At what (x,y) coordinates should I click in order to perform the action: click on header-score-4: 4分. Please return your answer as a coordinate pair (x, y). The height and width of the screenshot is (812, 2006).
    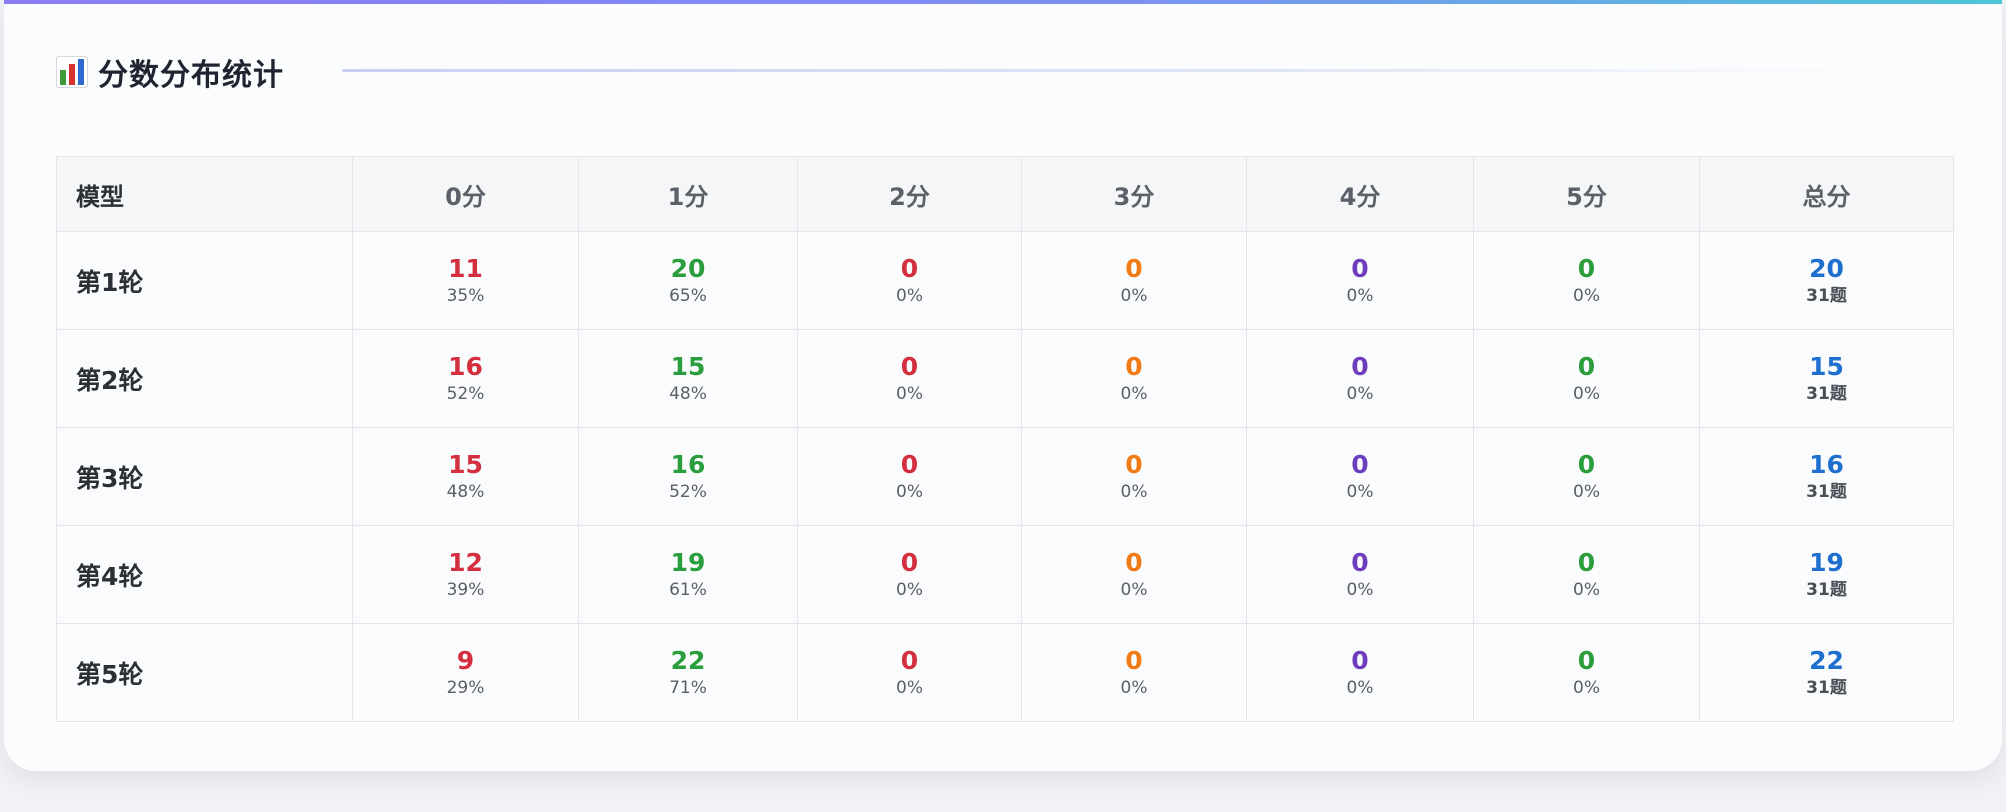
    Looking at the image, I should click on (1360, 194).